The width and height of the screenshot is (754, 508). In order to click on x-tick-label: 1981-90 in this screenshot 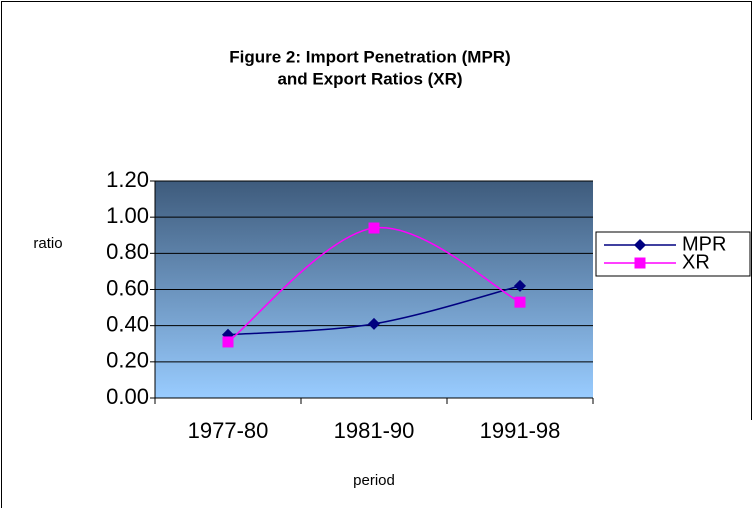, I will do `click(374, 430)`.